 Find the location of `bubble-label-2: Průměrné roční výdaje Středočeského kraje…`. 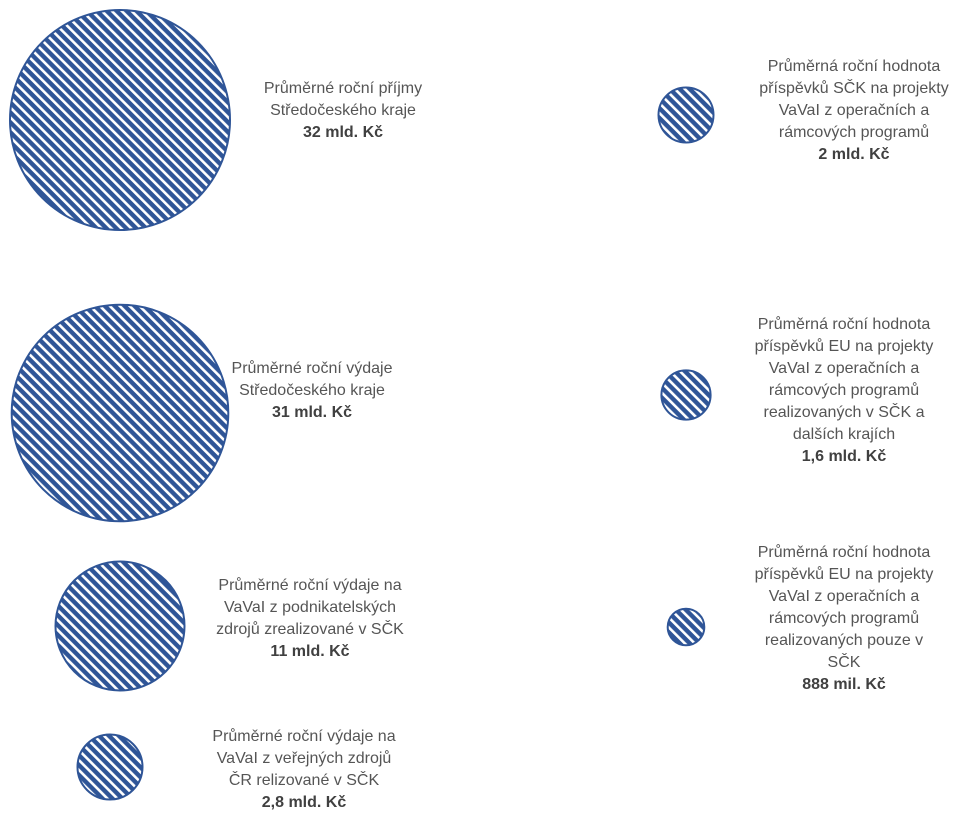

bubble-label-2: Průměrné roční výdaje Středočeského kraje… is located at coordinates (312, 391).